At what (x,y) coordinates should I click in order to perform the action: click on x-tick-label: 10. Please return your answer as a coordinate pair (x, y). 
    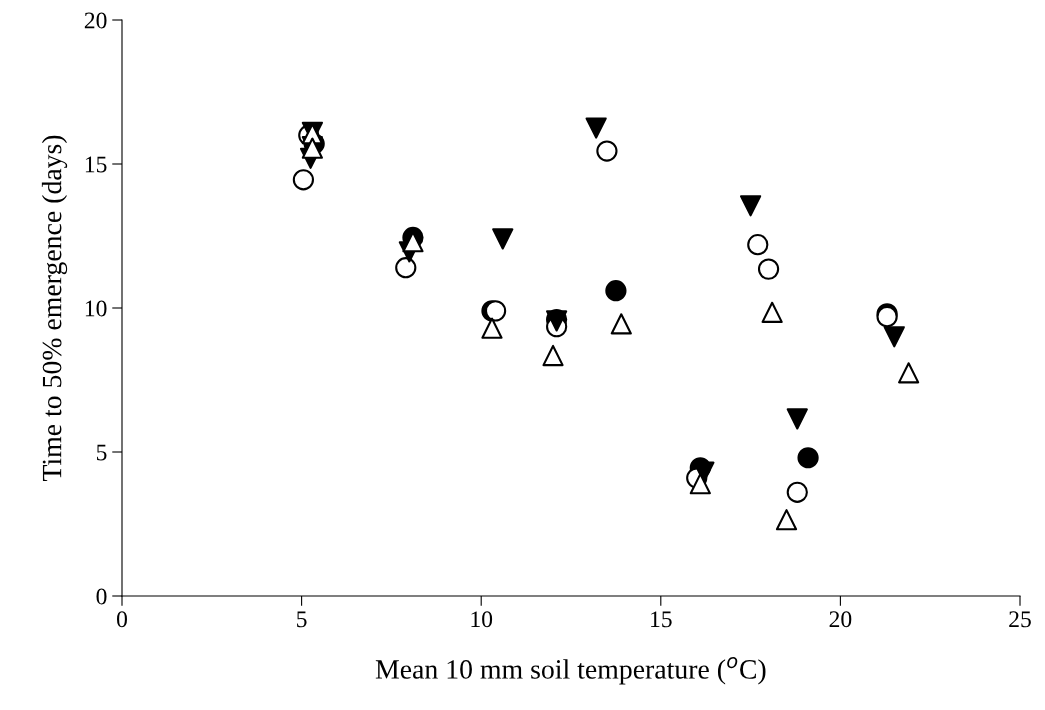
    Looking at the image, I should click on (482, 619).